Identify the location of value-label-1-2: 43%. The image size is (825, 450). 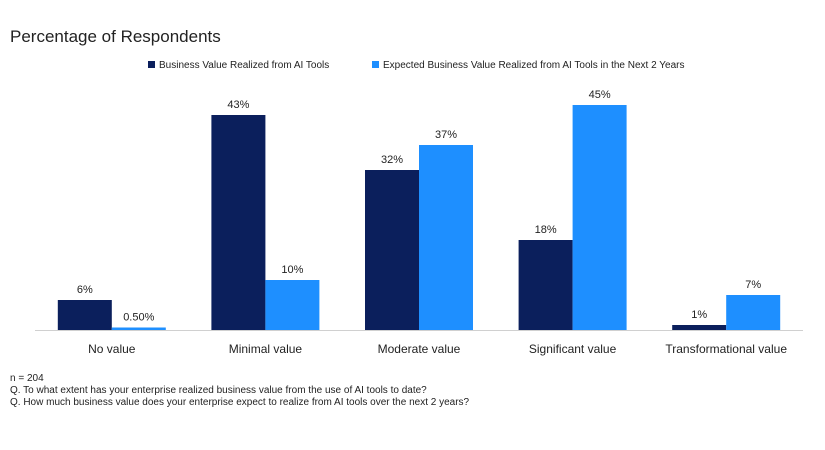
(238, 105).